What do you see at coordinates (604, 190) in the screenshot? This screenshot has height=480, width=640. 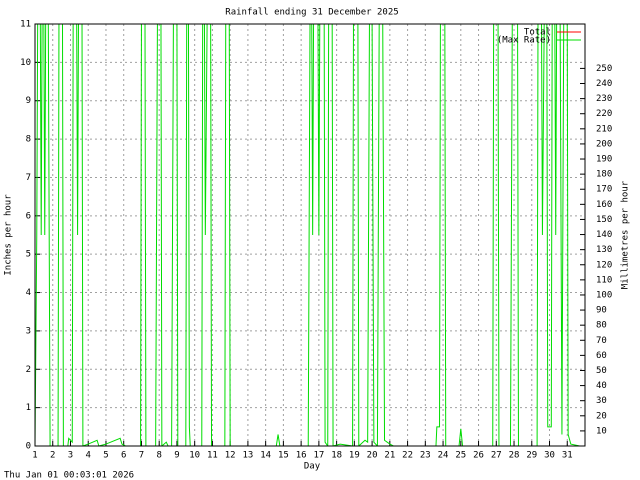 I see `y2-tick-label: 170` at bounding box center [604, 190].